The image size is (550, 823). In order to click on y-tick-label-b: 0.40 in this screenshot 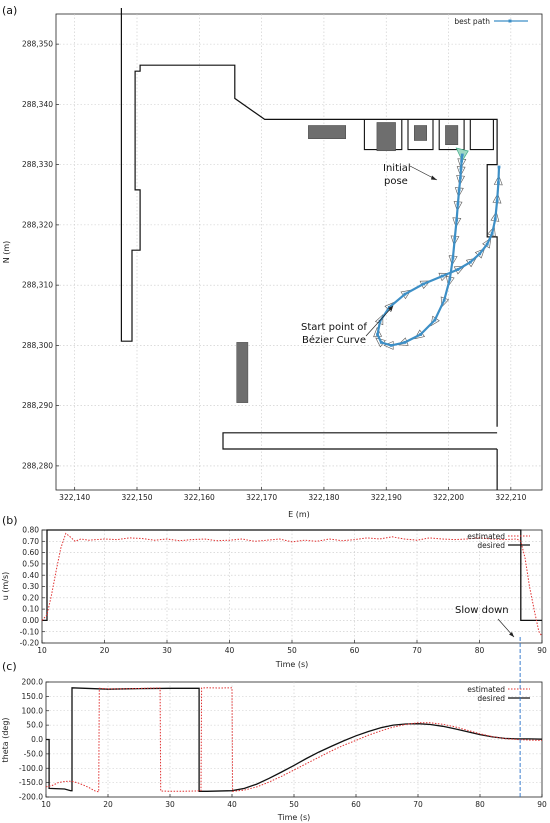, I will do `click(30, 575)`.